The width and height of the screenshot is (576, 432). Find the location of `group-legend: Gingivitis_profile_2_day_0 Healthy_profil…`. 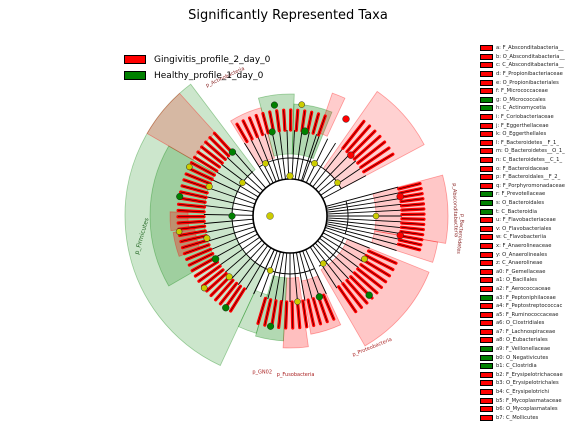

group-legend: Gingivitis_profile_2_day_0 Healthy_profil… is located at coordinates (197, 68).